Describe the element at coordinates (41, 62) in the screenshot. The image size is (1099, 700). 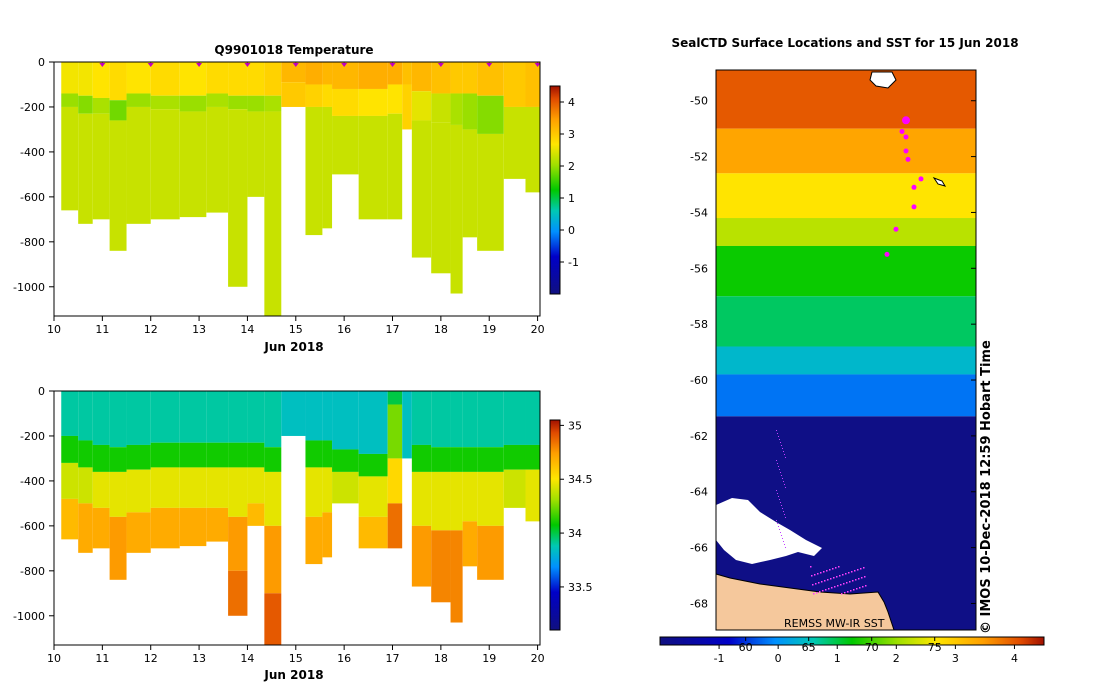
I see `temperature-y-tick-label: 0` at that location.